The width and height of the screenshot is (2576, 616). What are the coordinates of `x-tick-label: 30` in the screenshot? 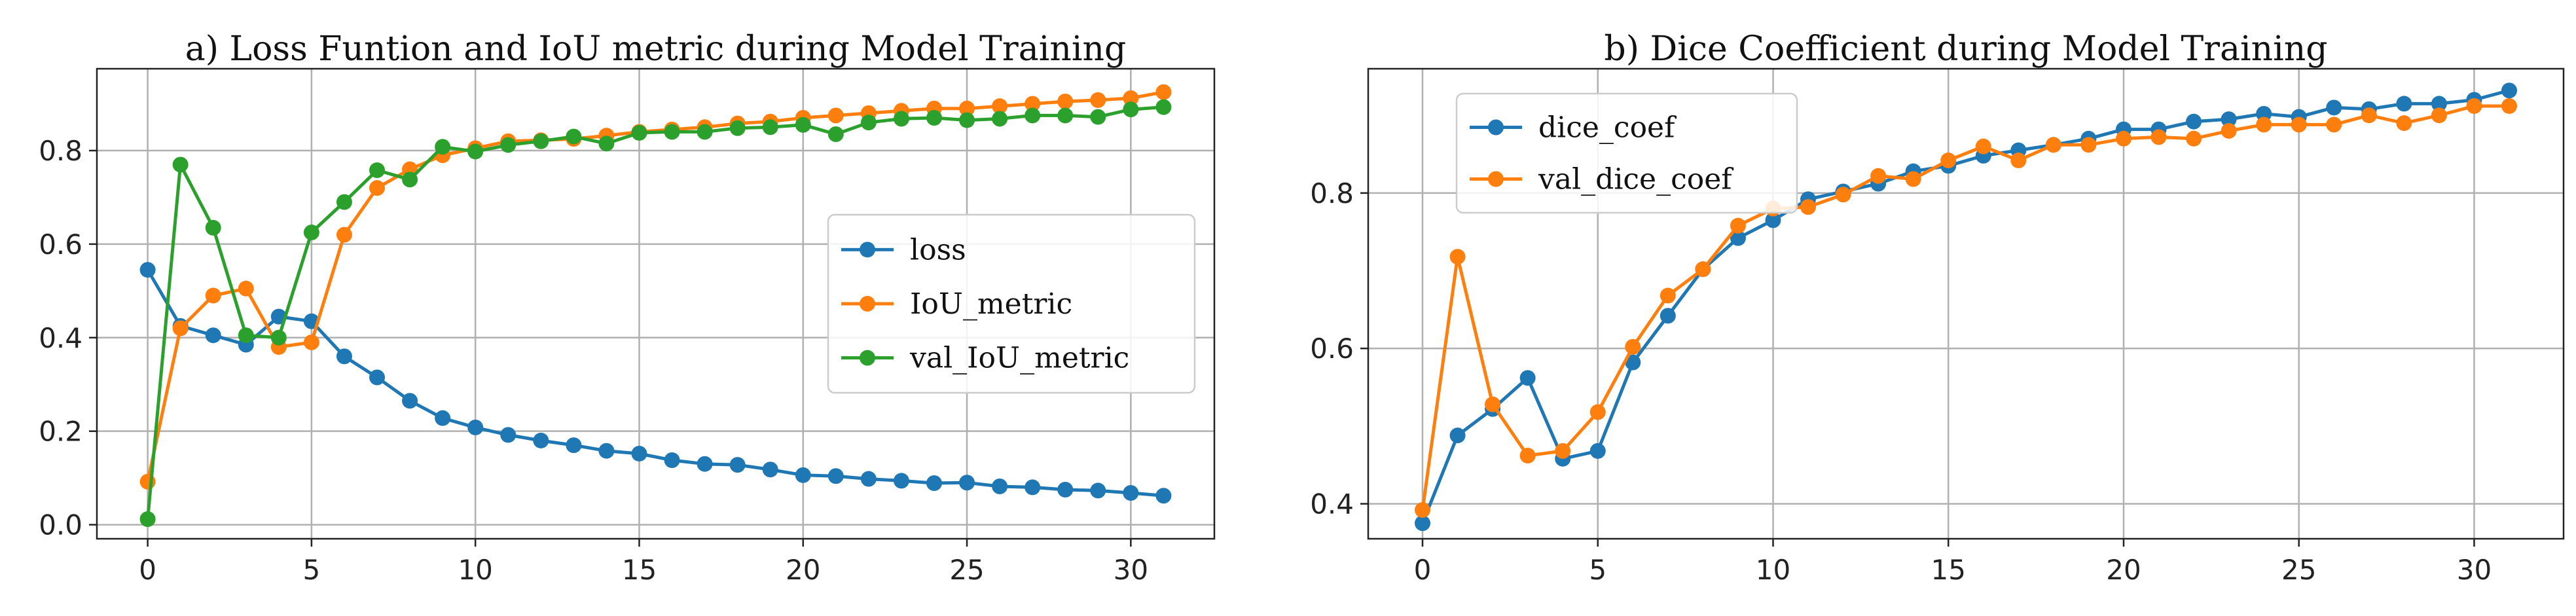 It's located at (2474, 570).